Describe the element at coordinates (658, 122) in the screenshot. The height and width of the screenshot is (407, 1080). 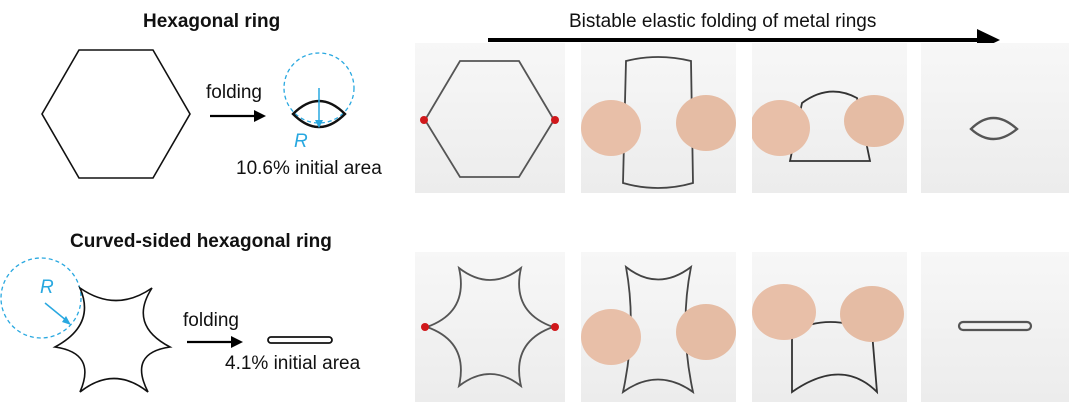
I see `photo-top-2-hands` at that location.